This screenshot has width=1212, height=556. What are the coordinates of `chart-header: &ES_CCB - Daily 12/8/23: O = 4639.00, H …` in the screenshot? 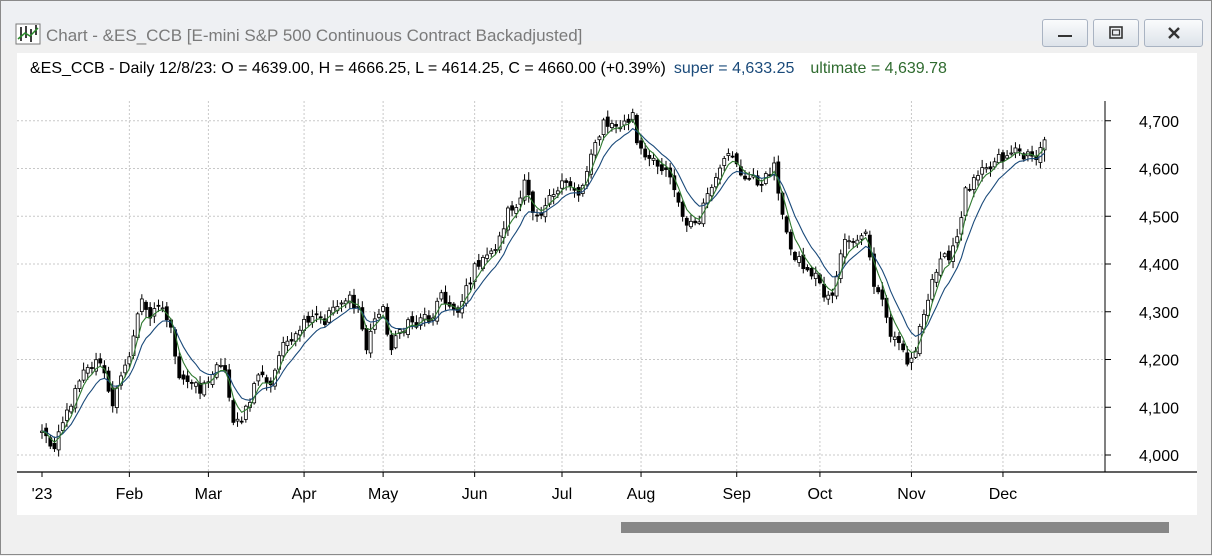 It's located at (488, 69).